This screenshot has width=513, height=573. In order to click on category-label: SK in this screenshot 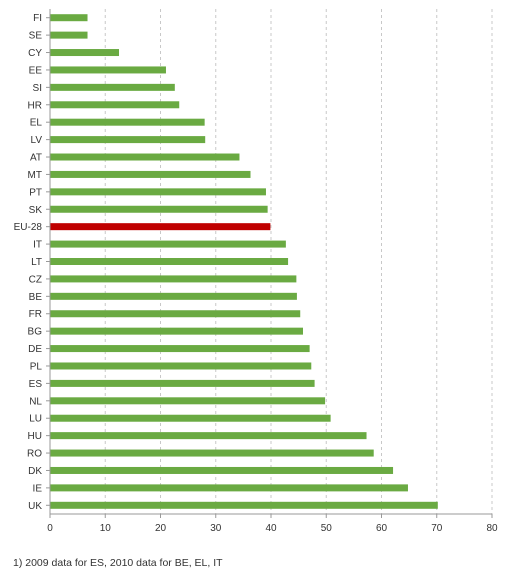, I will do `click(36, 210)`.